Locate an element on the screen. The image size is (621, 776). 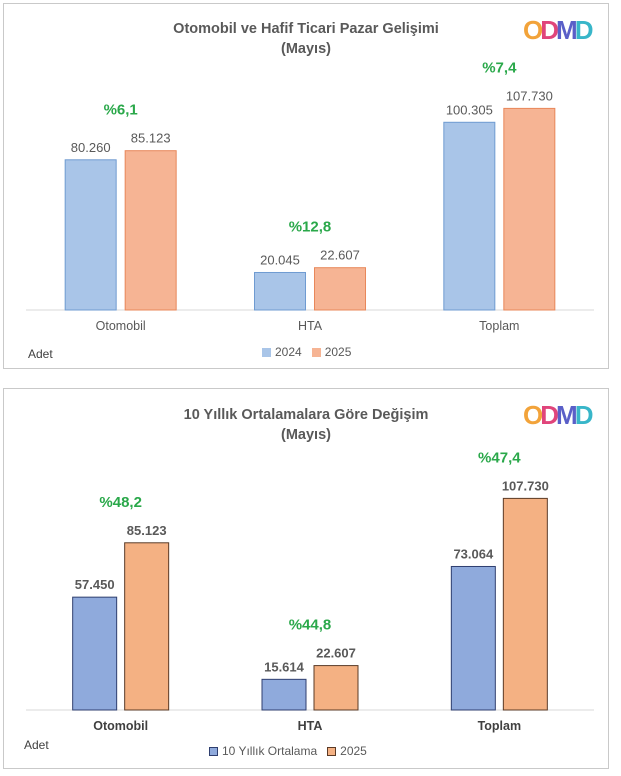
legend-label: 10 Yıllık Ortalama is located at coordinates (270, 751).